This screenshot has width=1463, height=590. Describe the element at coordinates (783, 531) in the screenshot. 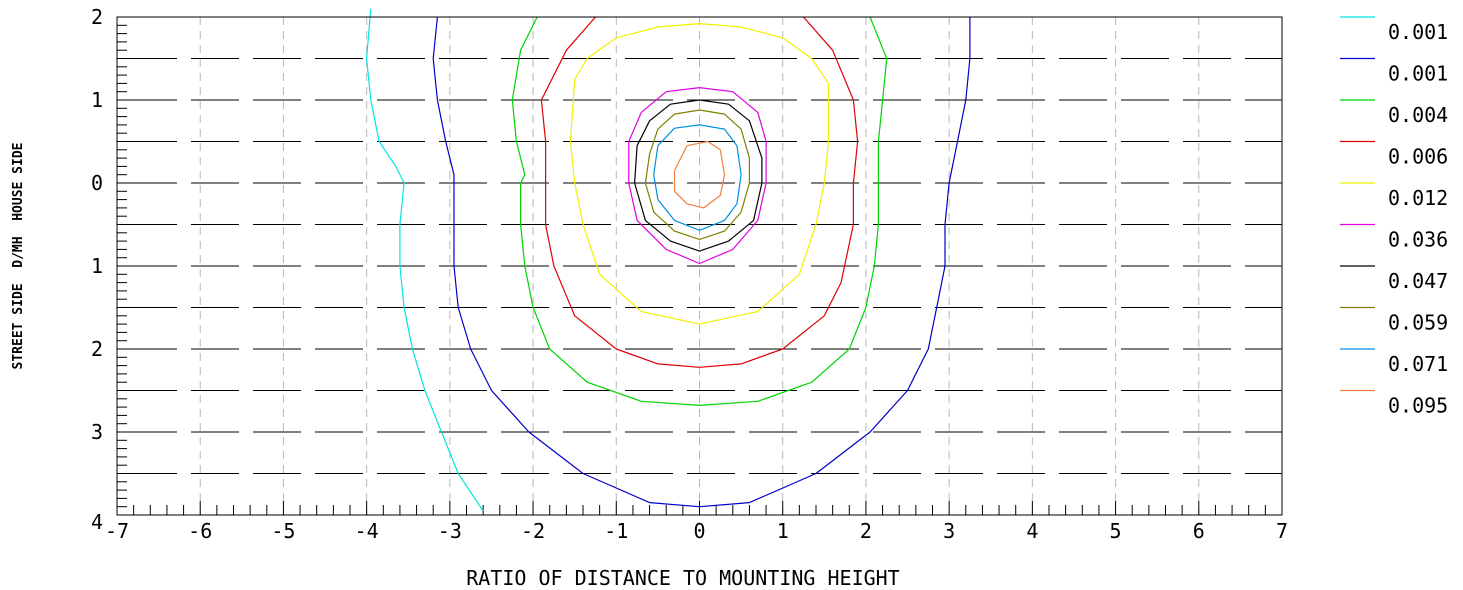

I see `x-tick-label: 1` at that location.